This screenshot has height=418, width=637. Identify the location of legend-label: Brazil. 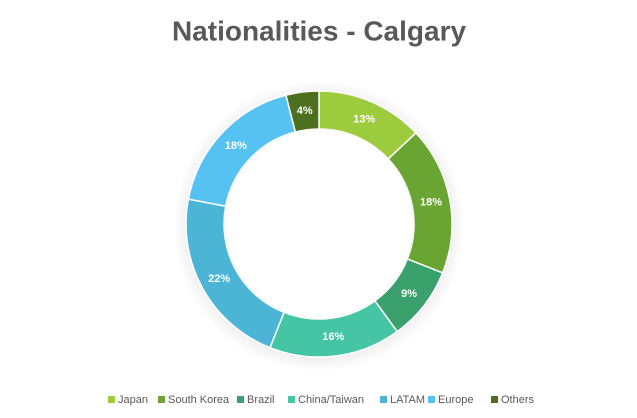
(261, 400).